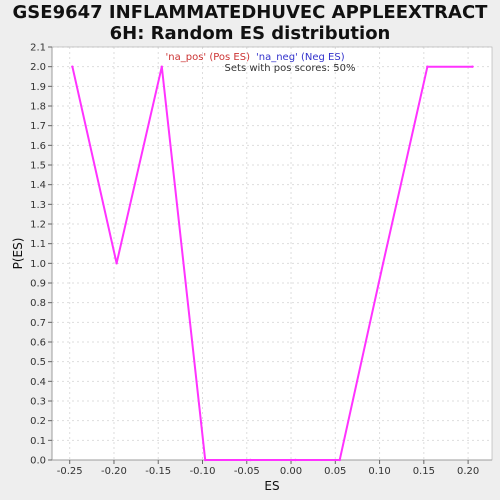 This screenshot has height=500, width=500. What do you see at coordinates (38, 402) in the screenshot?
I see `y-tick-label: 0.3` at bounding box center [38, 402].